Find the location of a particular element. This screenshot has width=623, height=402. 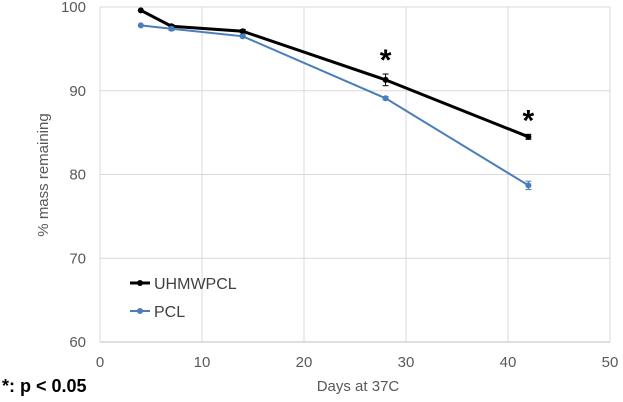

y-tick-label: 60 is located at coordinates (77, 342).